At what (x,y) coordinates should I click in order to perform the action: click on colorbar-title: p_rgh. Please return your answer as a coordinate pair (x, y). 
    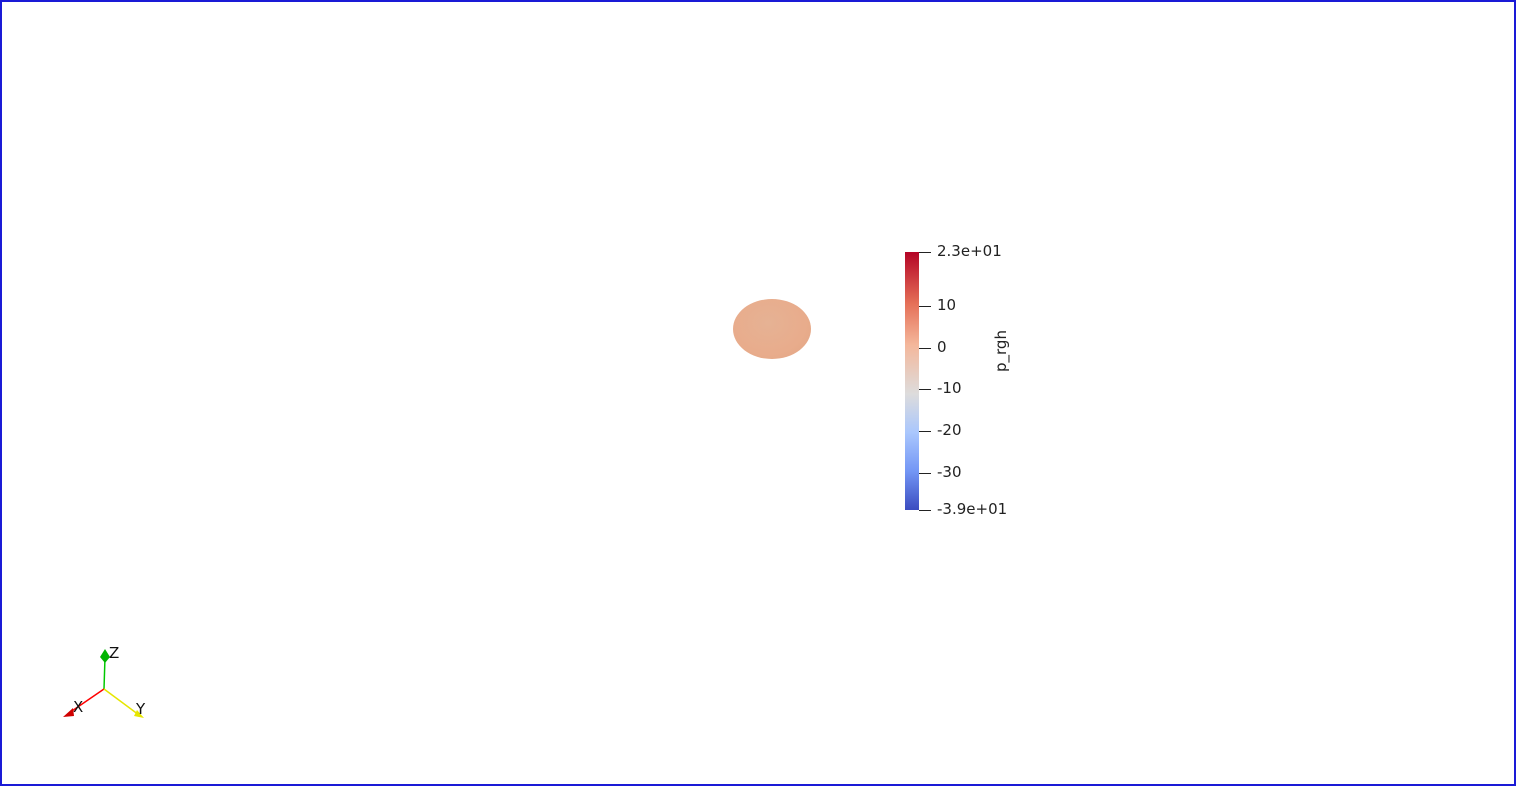
    Looking at the image, I should click on (1001, 351).